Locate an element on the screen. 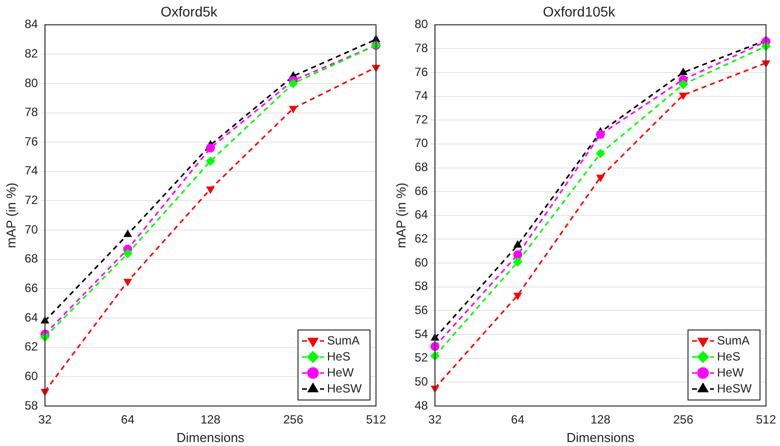  chart-title: Oxford105k is located at coordinates (579, 11).